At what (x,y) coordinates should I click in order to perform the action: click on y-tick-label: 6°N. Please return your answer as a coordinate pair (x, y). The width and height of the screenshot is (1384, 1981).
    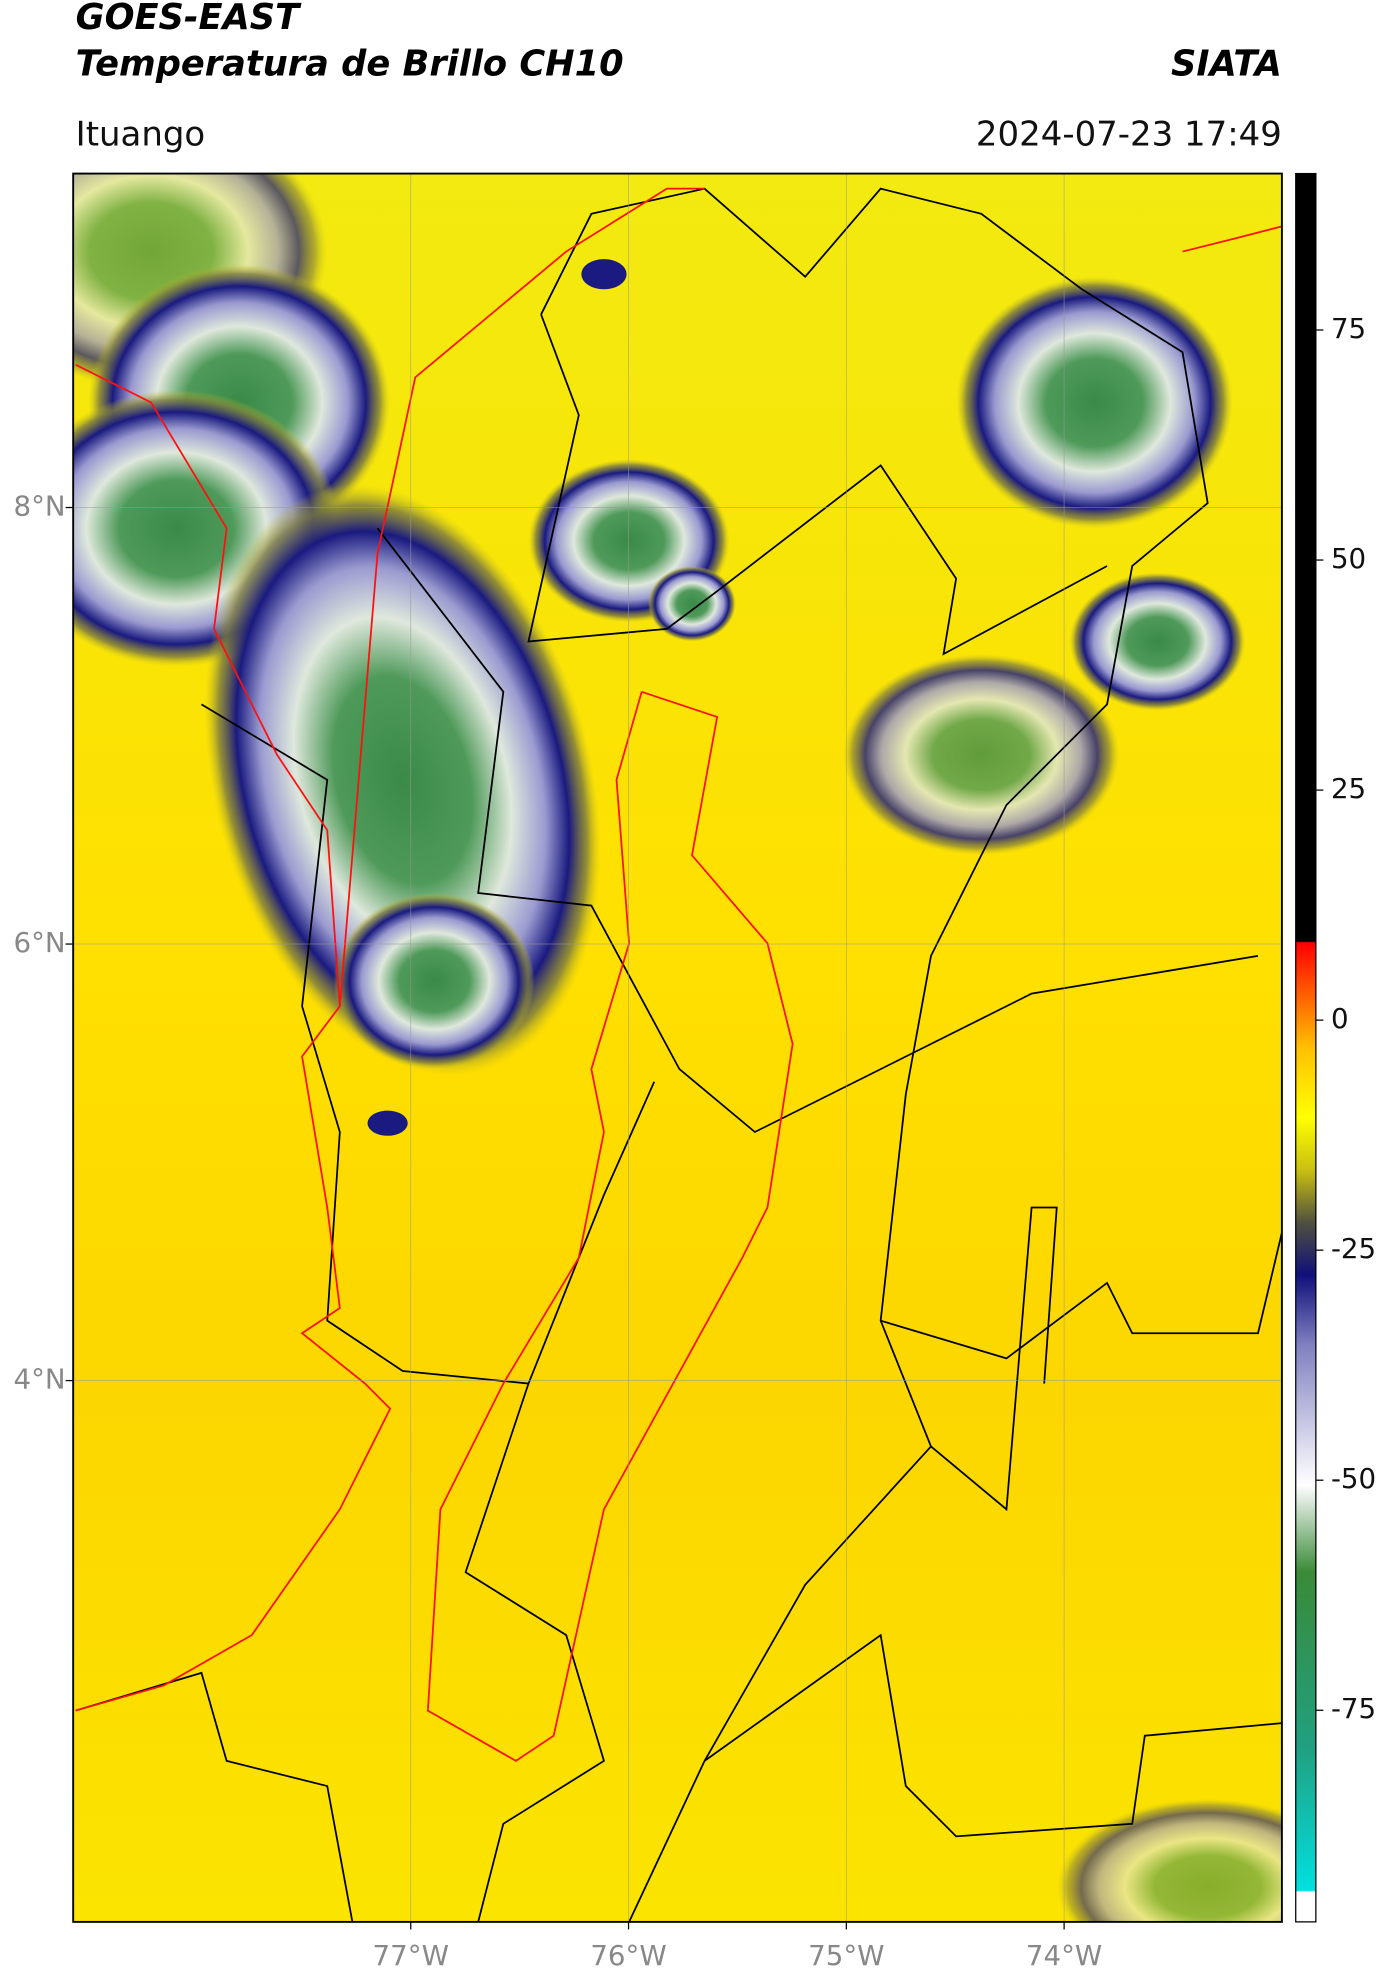
    Looking at the image, I should click on (40, 942).